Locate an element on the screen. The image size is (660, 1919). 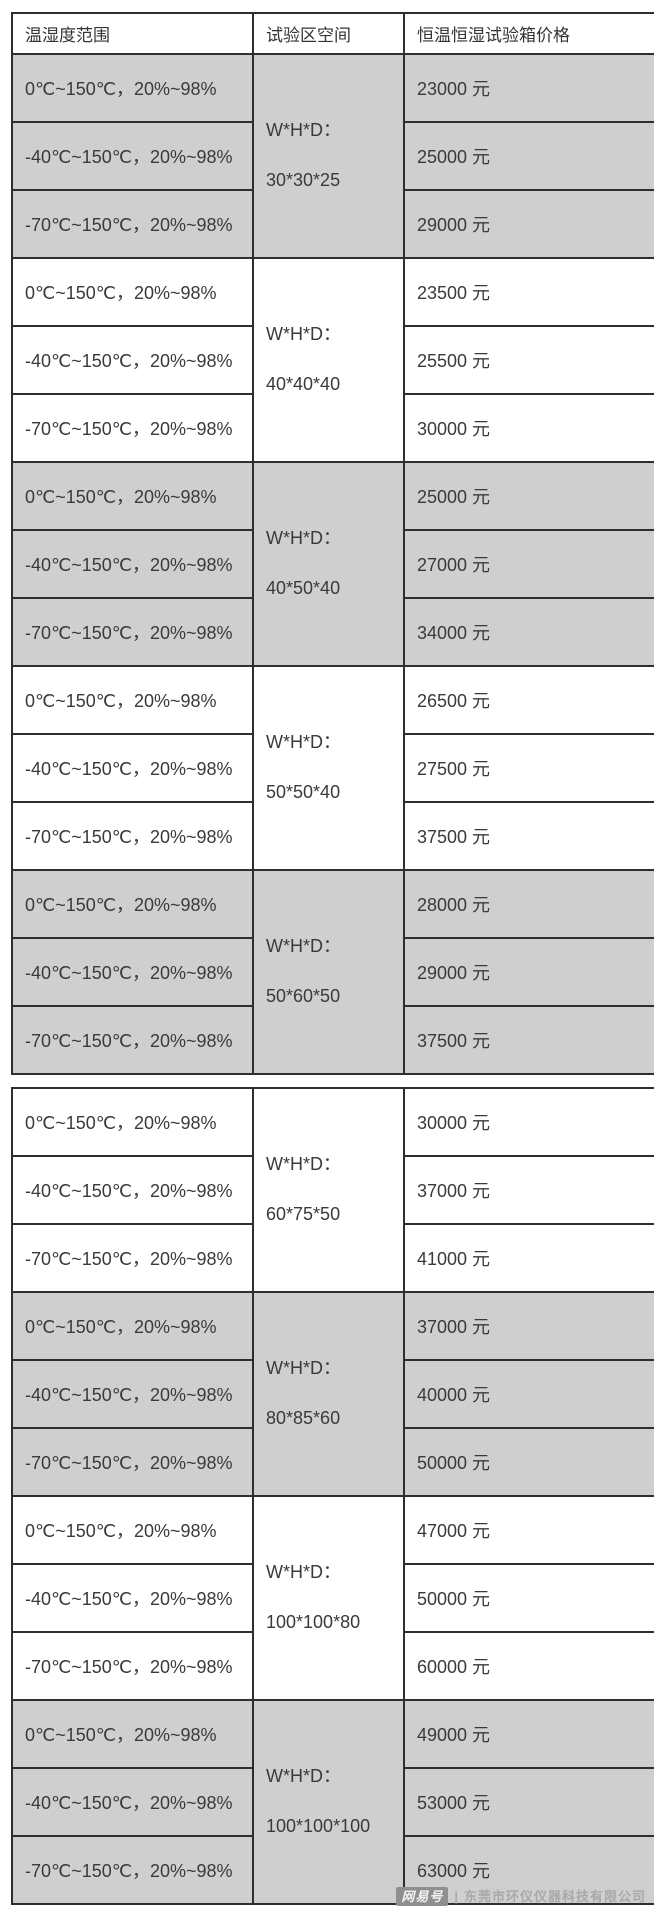
price-cell: 49000 元 is located at coordinates (528, 1734).